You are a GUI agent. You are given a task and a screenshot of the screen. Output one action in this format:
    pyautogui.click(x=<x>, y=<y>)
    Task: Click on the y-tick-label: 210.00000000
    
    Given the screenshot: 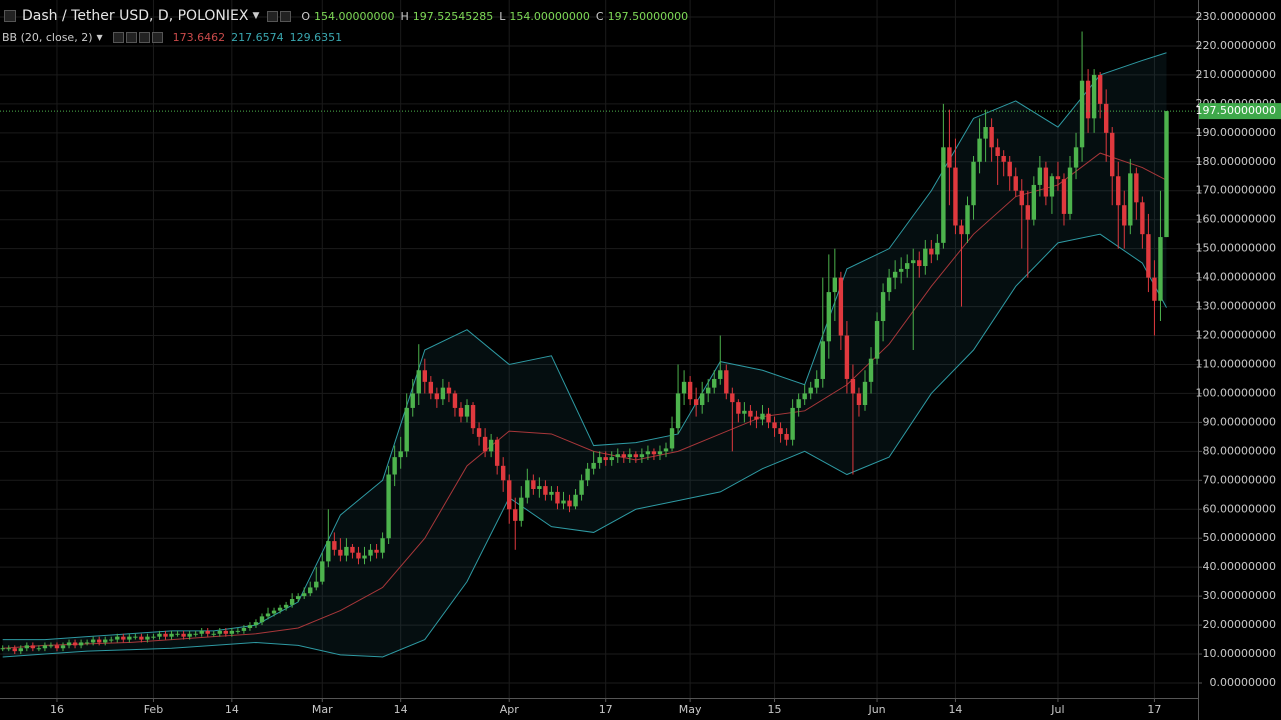 What is the action you would take?
    pyautogui.click(x=1236, y=74)
    